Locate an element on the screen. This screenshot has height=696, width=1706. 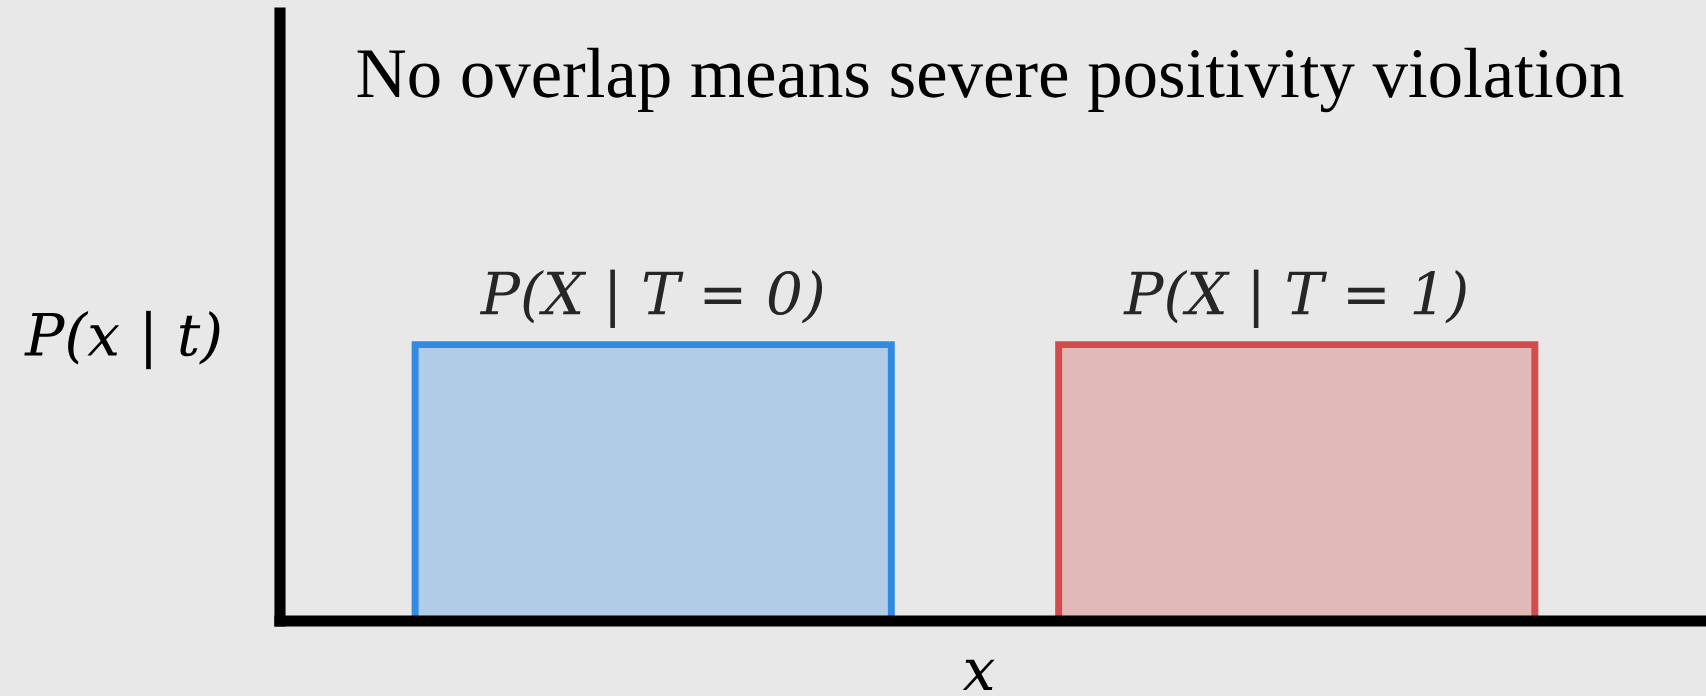
x-tick-label: P(X | T = 0) is located at coordinates (651, 298).